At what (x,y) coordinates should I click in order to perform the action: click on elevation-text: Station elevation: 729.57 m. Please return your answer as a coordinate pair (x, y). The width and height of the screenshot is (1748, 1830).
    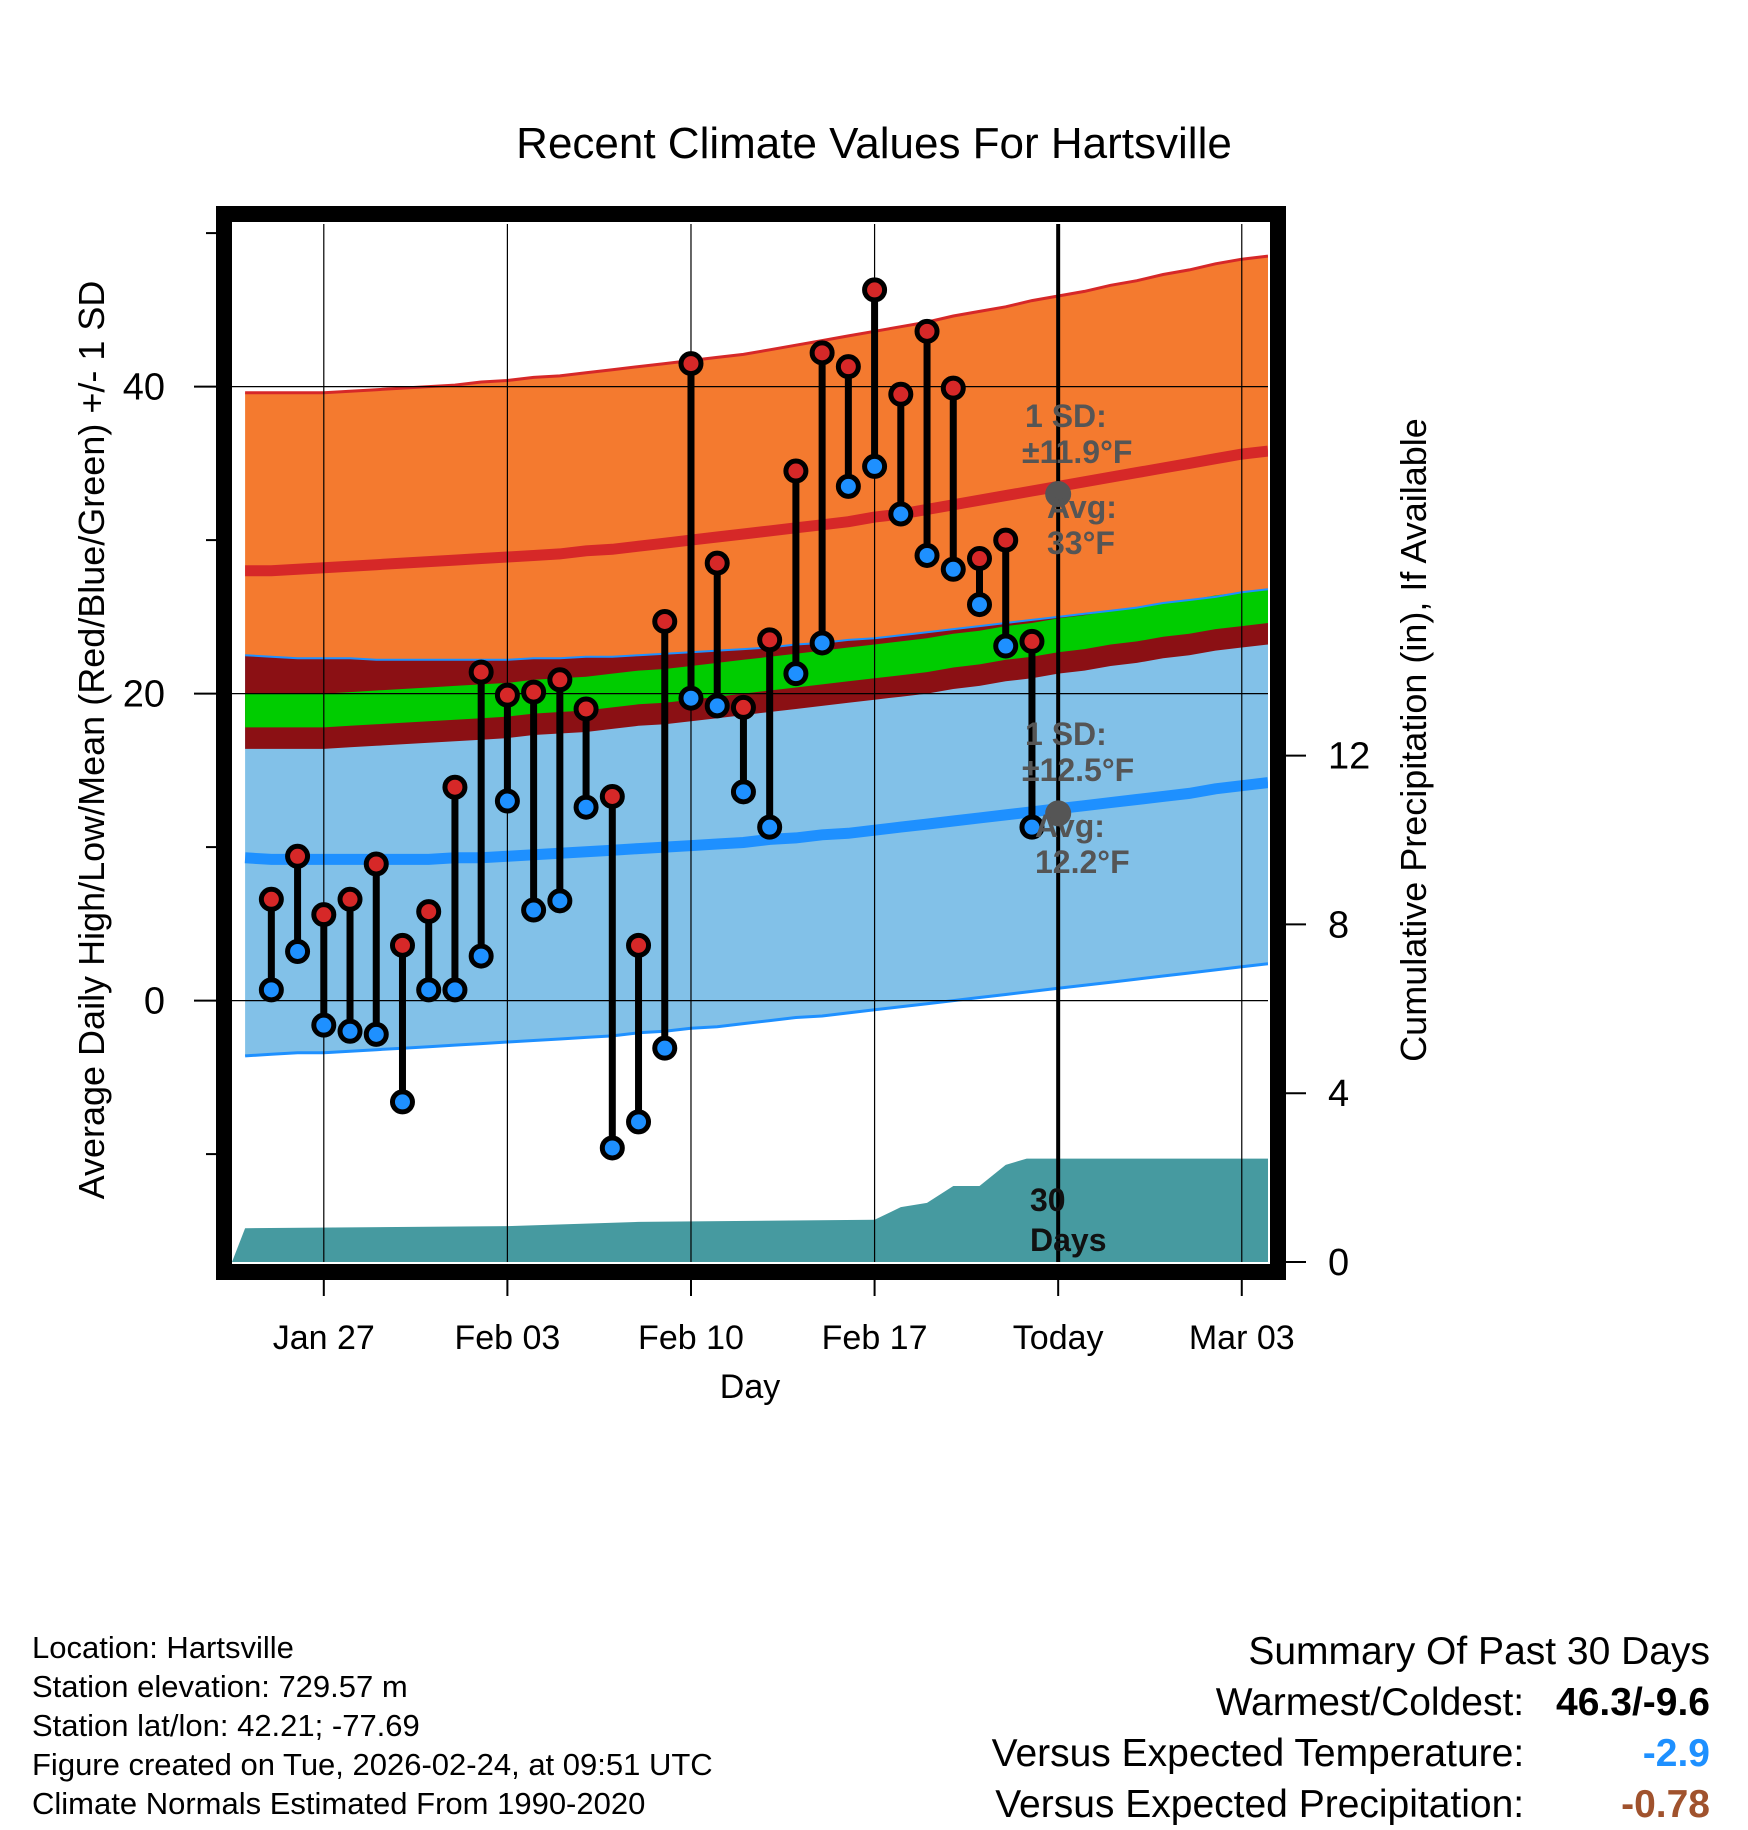
    Looking at the image, I should click on (220, 1686).